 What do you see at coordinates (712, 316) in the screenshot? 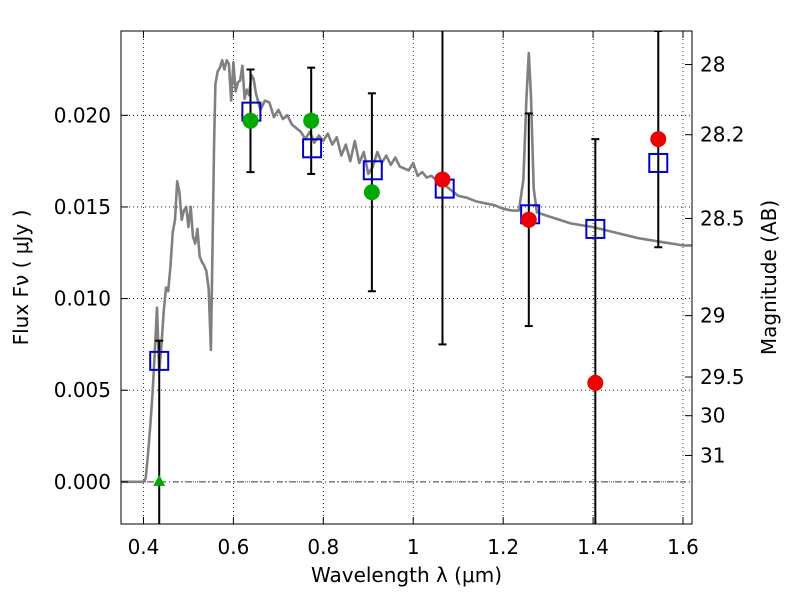
I see `mag-tick-label: 29` at bounding box center [712, 316].